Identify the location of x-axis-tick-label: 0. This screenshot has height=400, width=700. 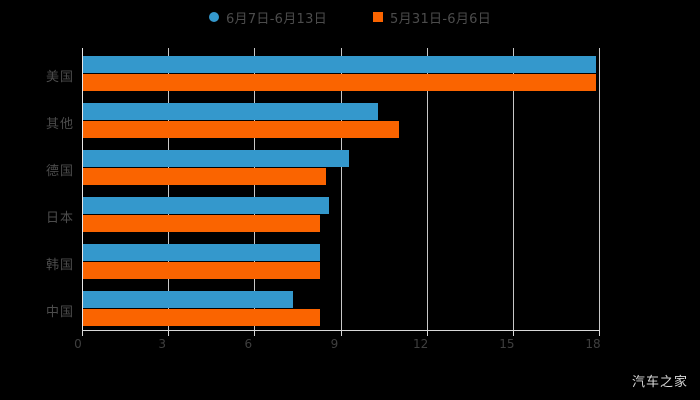
(78, 344).